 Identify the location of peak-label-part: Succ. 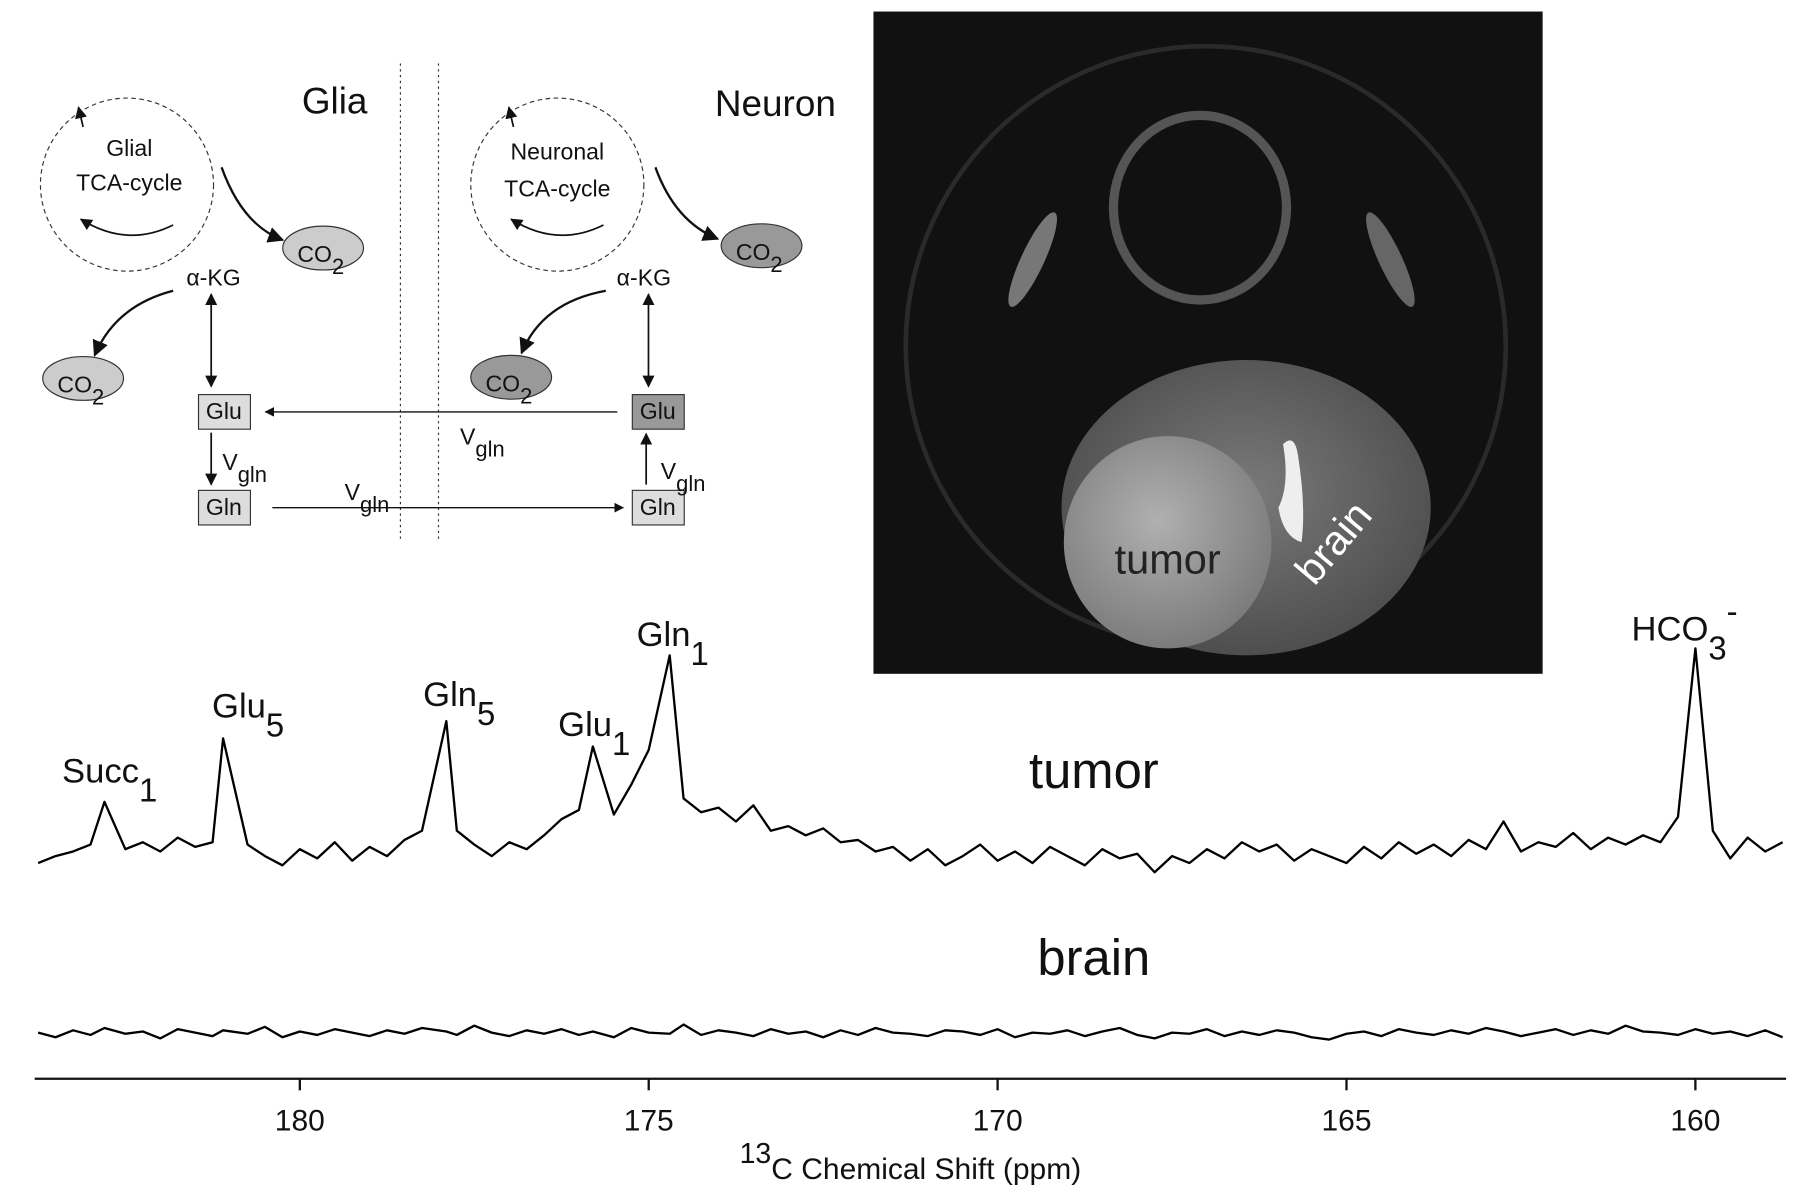
(100, 771).